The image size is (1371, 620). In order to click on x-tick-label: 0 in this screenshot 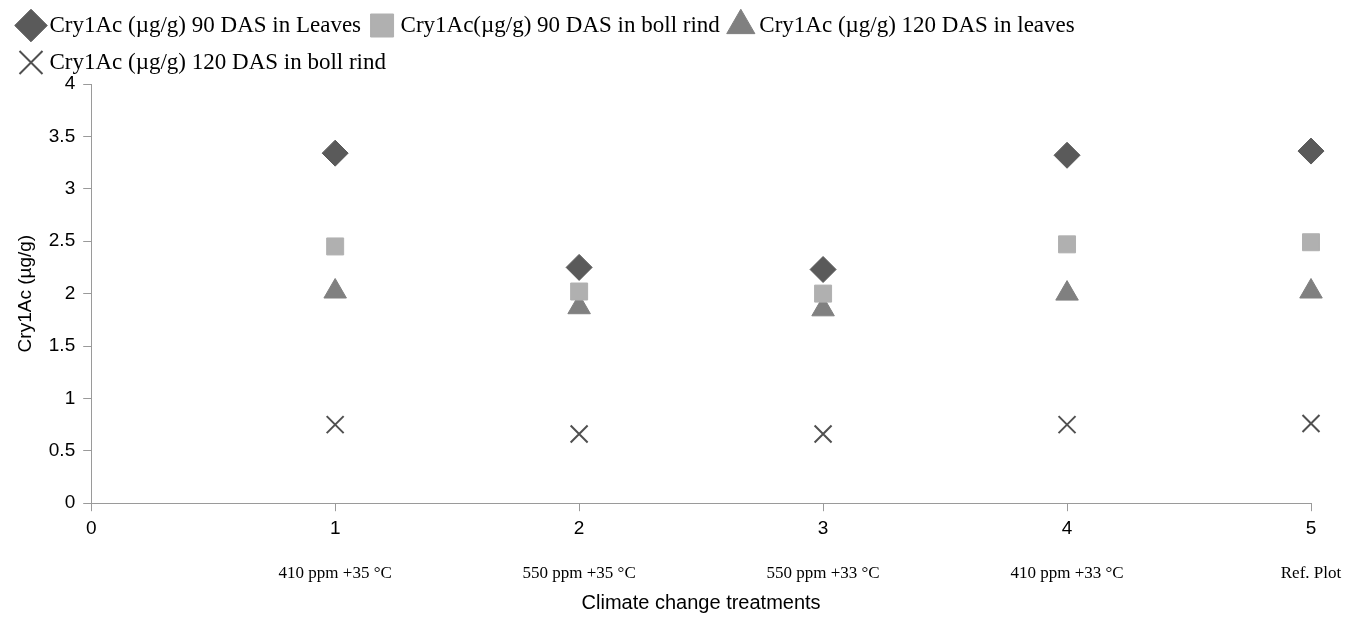, I will do `click(91, 527)`.